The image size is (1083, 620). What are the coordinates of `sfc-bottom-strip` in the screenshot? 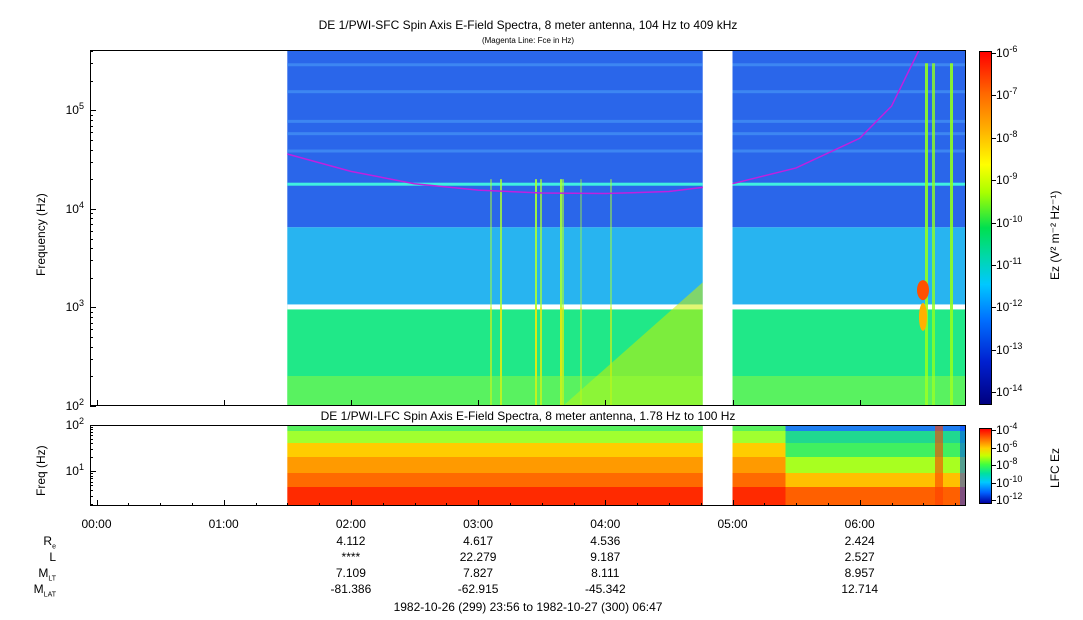 It's located at (849, 391).